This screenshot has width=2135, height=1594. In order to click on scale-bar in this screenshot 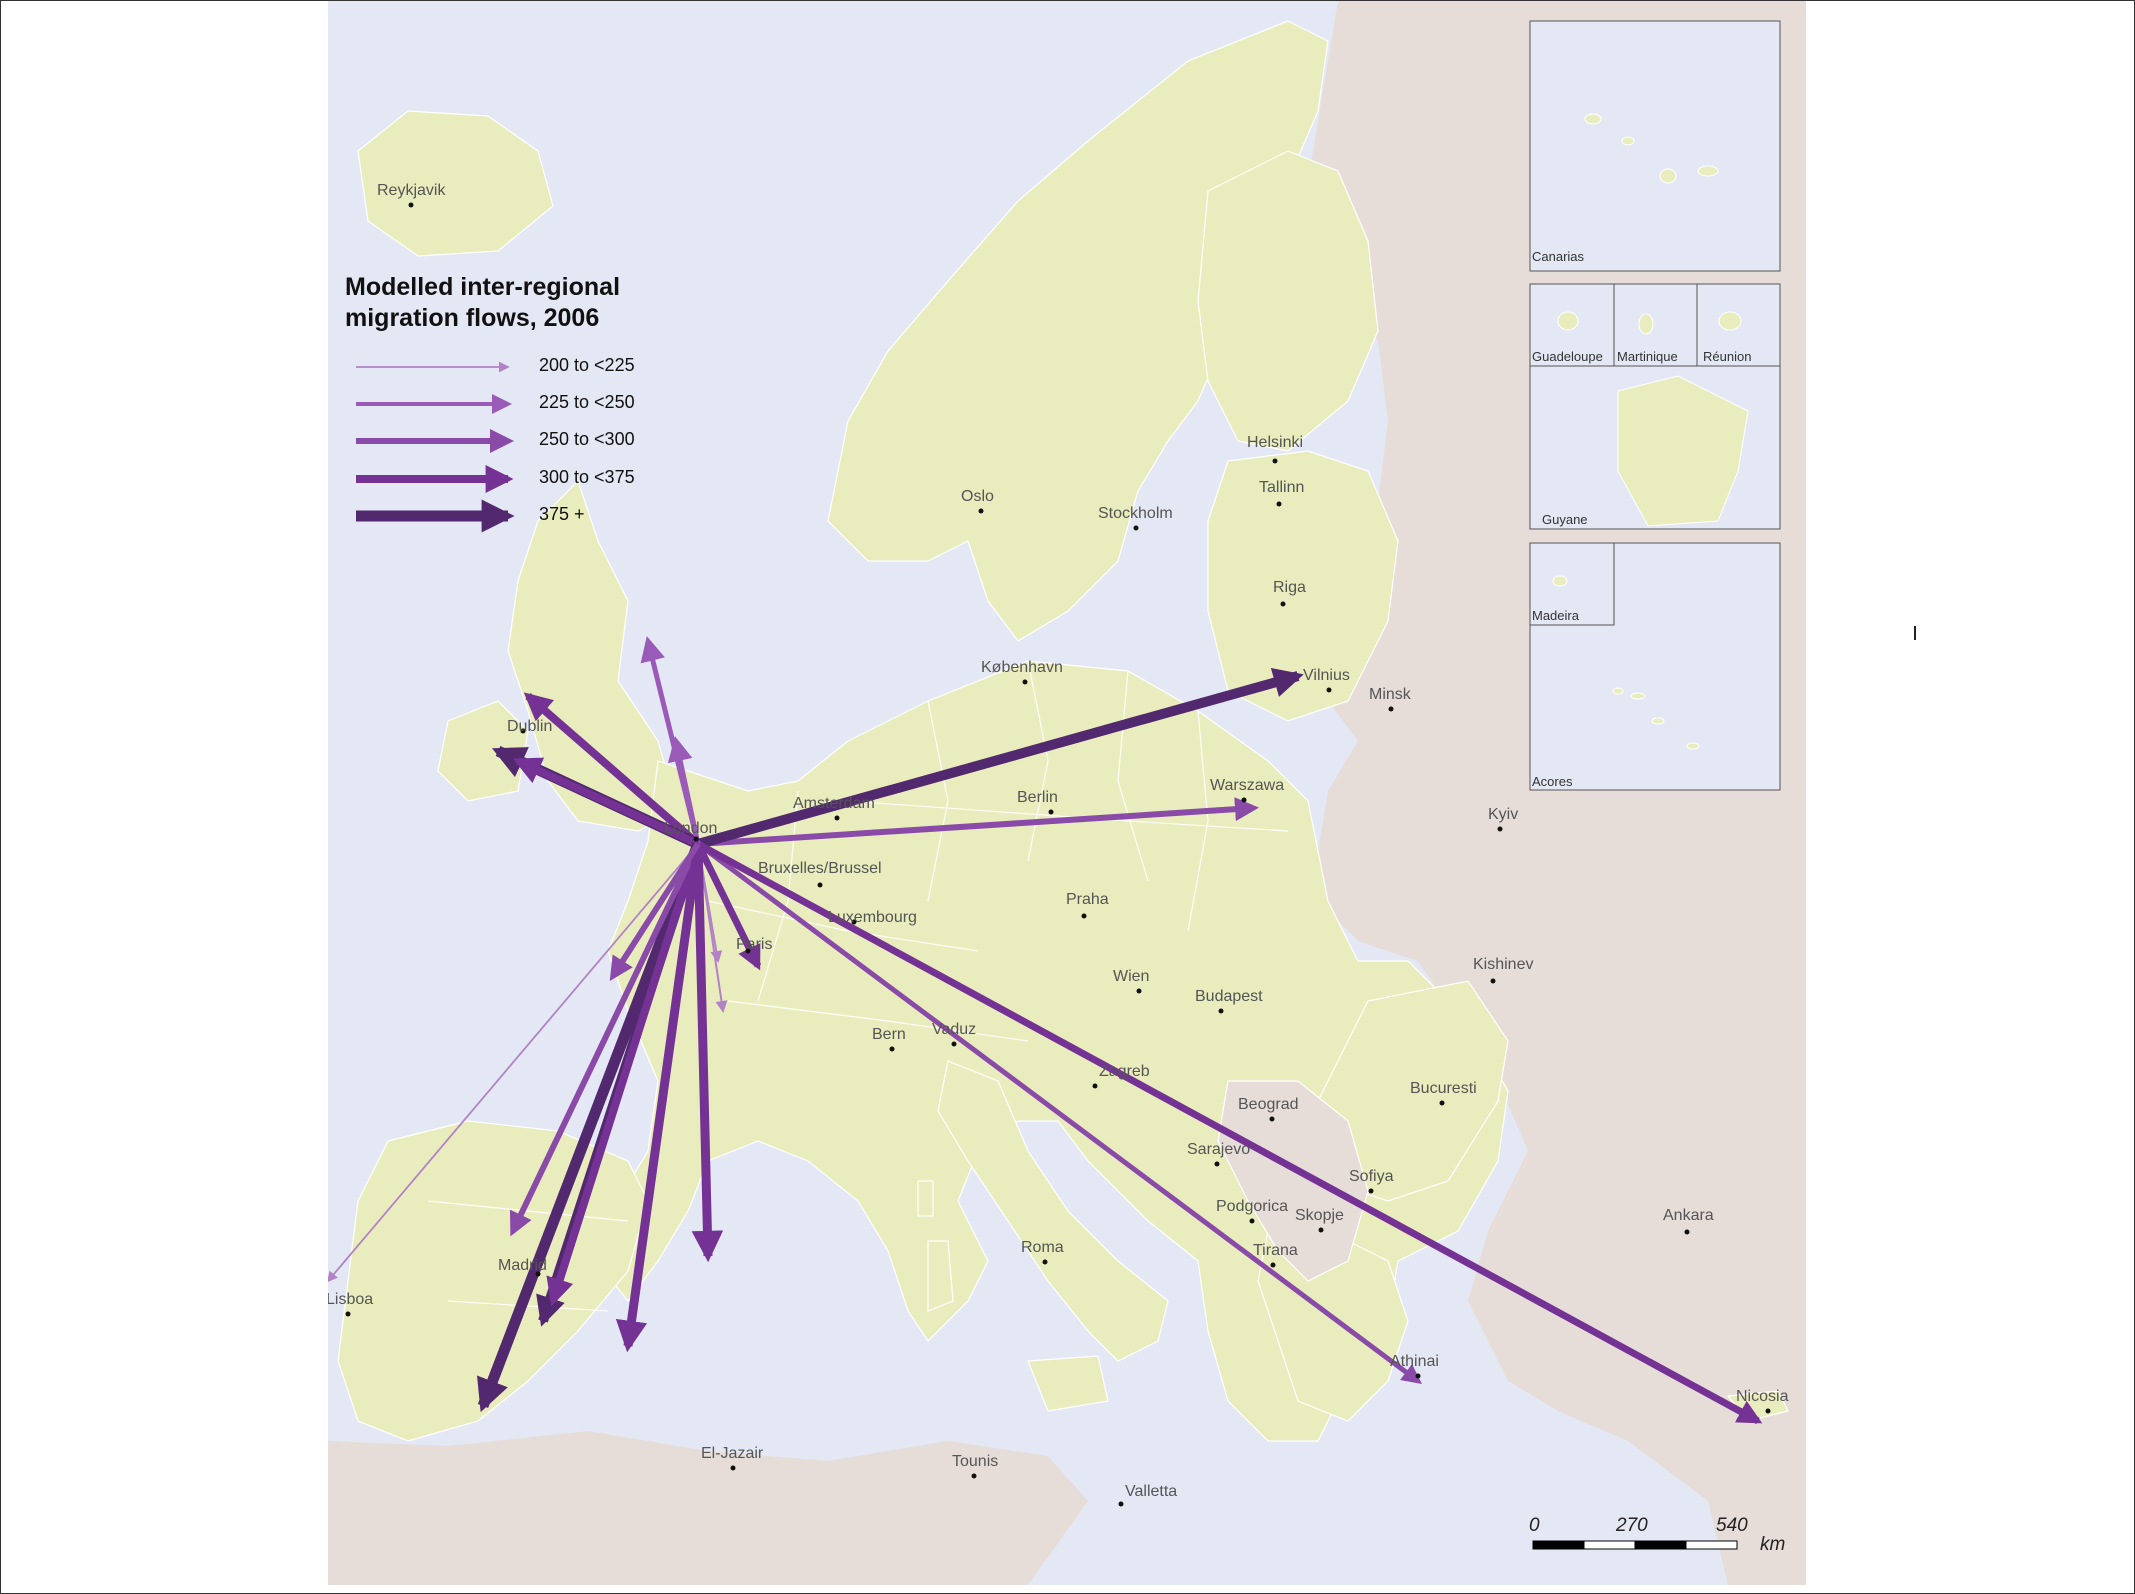, I will do `click(1635, 1545)`.